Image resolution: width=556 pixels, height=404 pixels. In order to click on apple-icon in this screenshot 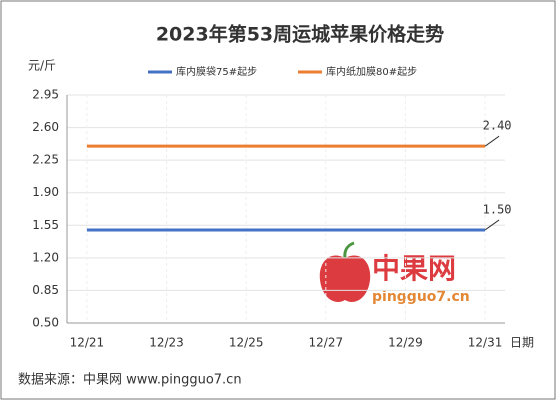, I will do `click(345, 278)`.